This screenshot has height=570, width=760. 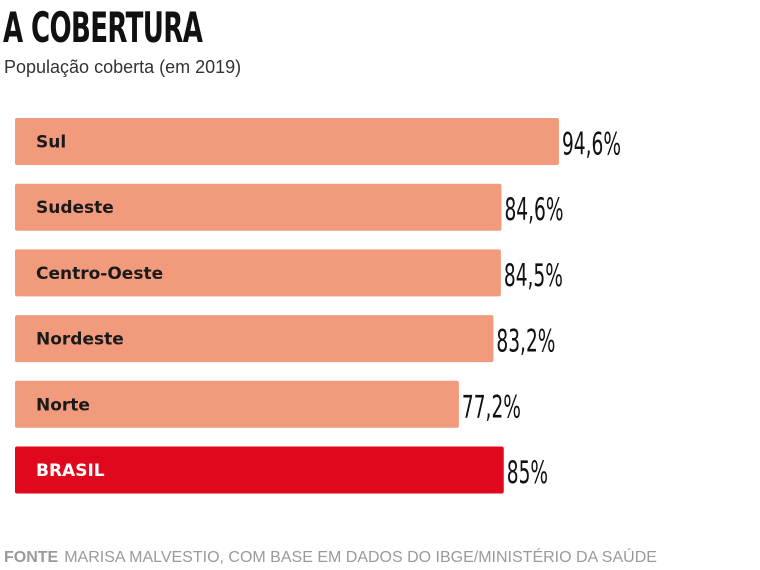 I want to click on bar-norte, so click(x=237, y=404).